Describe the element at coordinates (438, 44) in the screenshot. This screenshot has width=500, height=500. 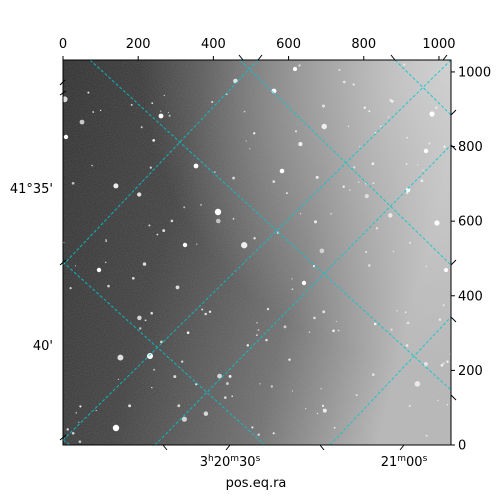
I see `x-top-tick-label: 1000` at that location.